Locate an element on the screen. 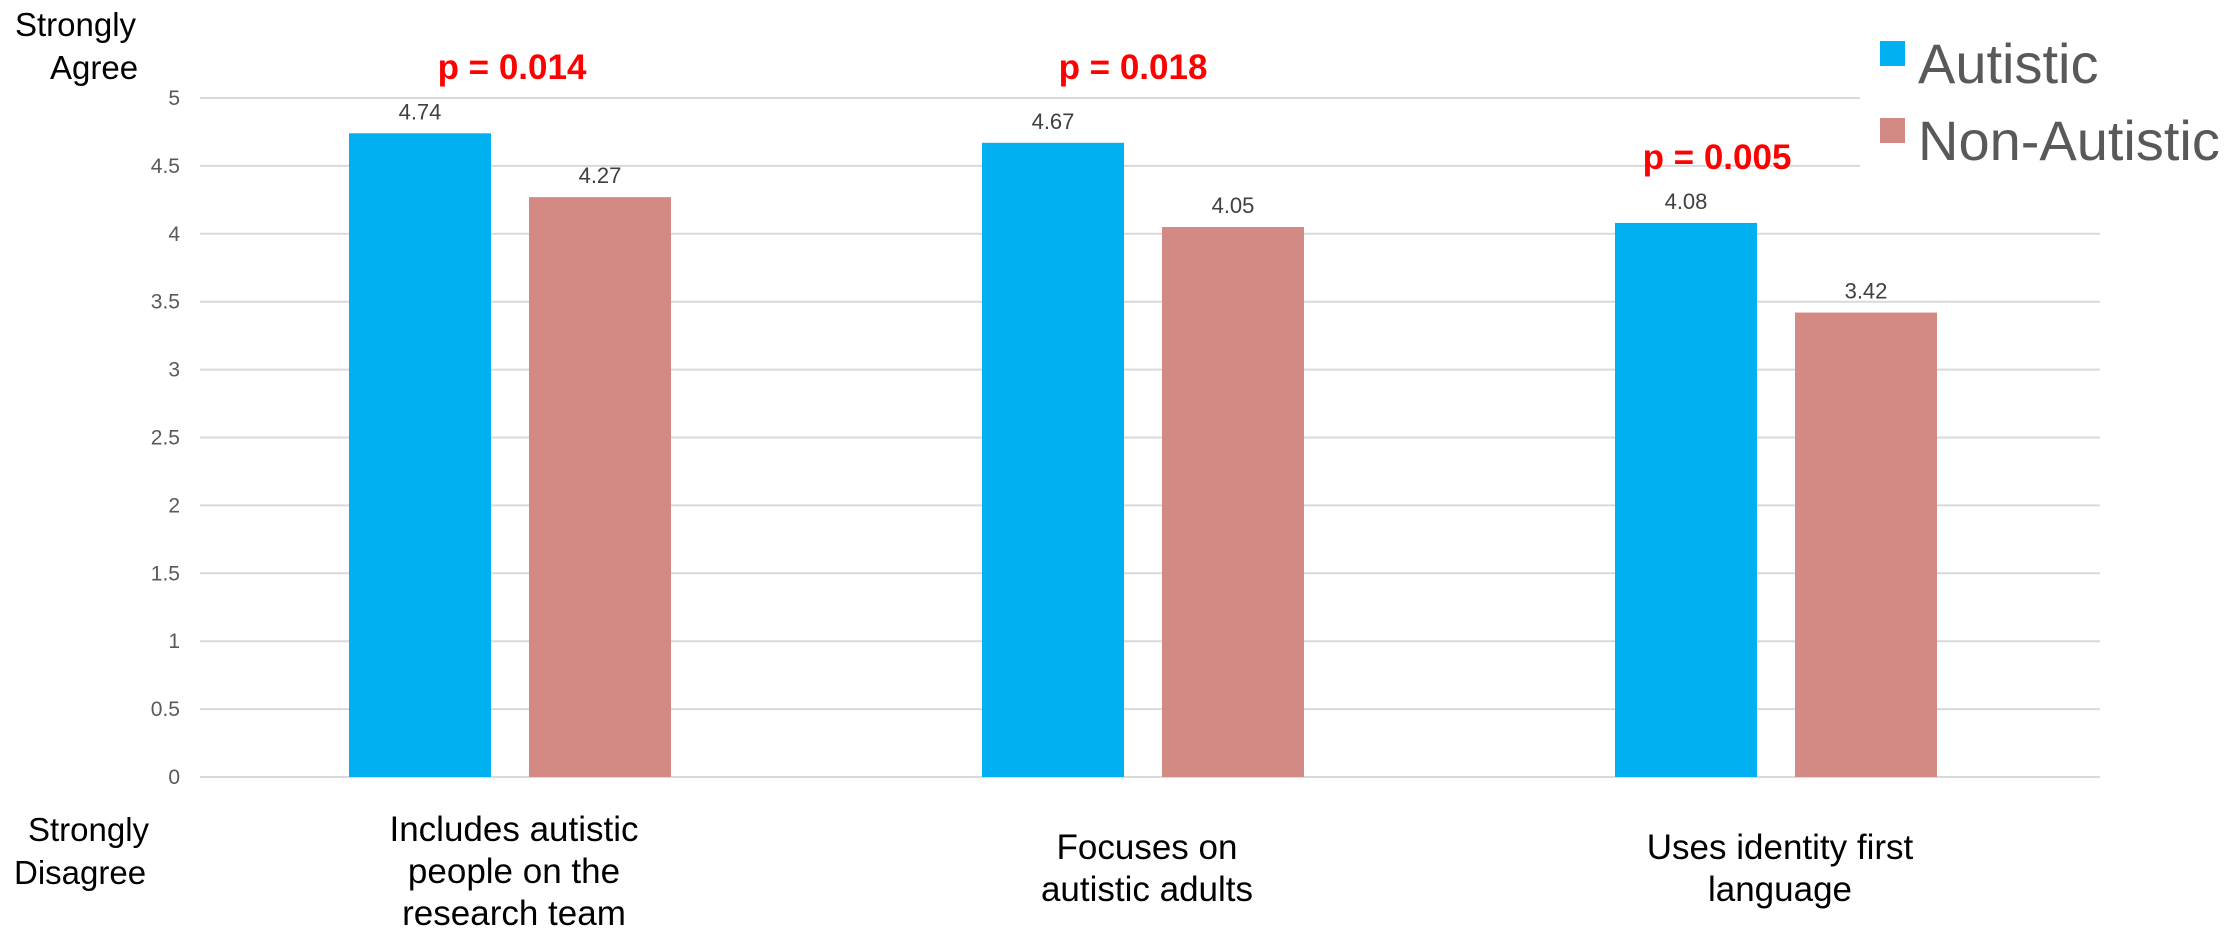  y-top-label: Agree is located at coordinates (94, 67).